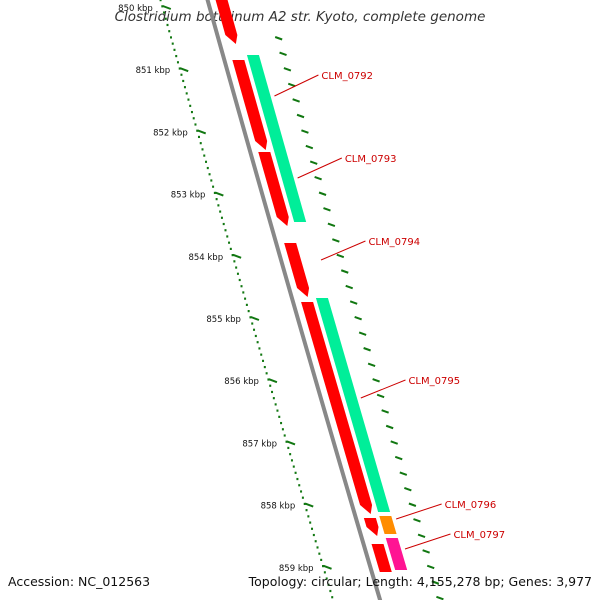  Describe the element at coordinates (347, 76) in the screenshot. I see `gene-label: CLM_0792` at that location.